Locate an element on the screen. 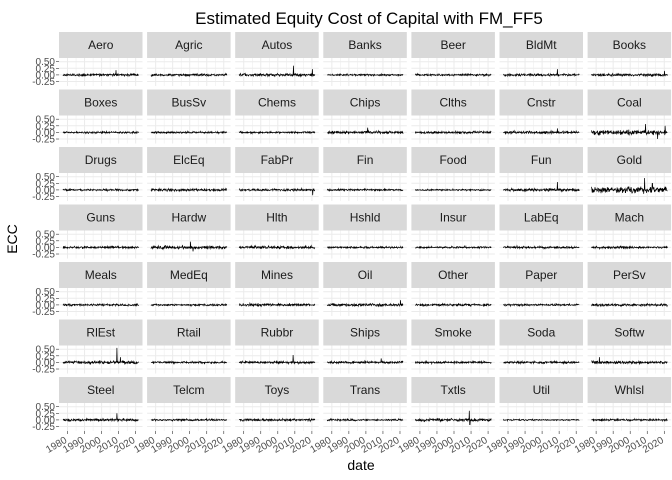  facet-strip-label: Coal is located at coordinates (629, 103).